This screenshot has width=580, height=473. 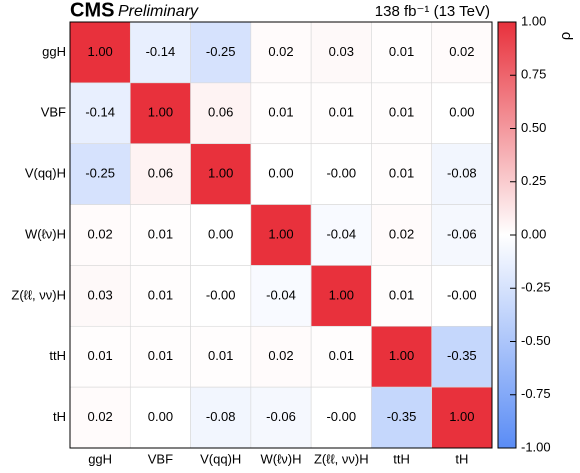 What do you see at coordinates (59, 416) in the screenshot?
I see `y-tick-label: tH` at bounding box center [59, 416].